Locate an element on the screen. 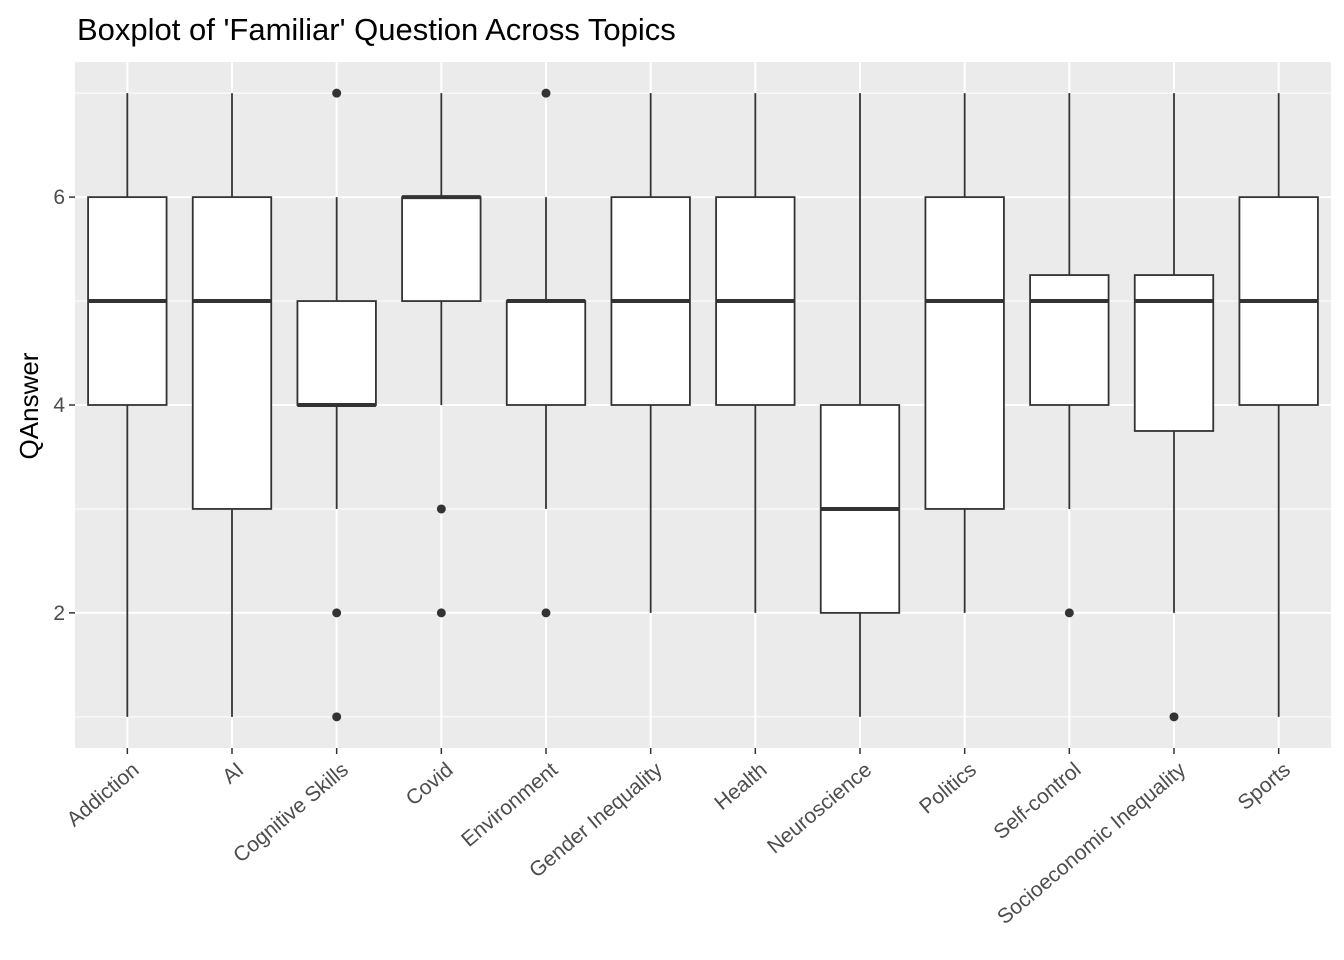  x-tick-label-health: Health is located at coordinates (740, 786).